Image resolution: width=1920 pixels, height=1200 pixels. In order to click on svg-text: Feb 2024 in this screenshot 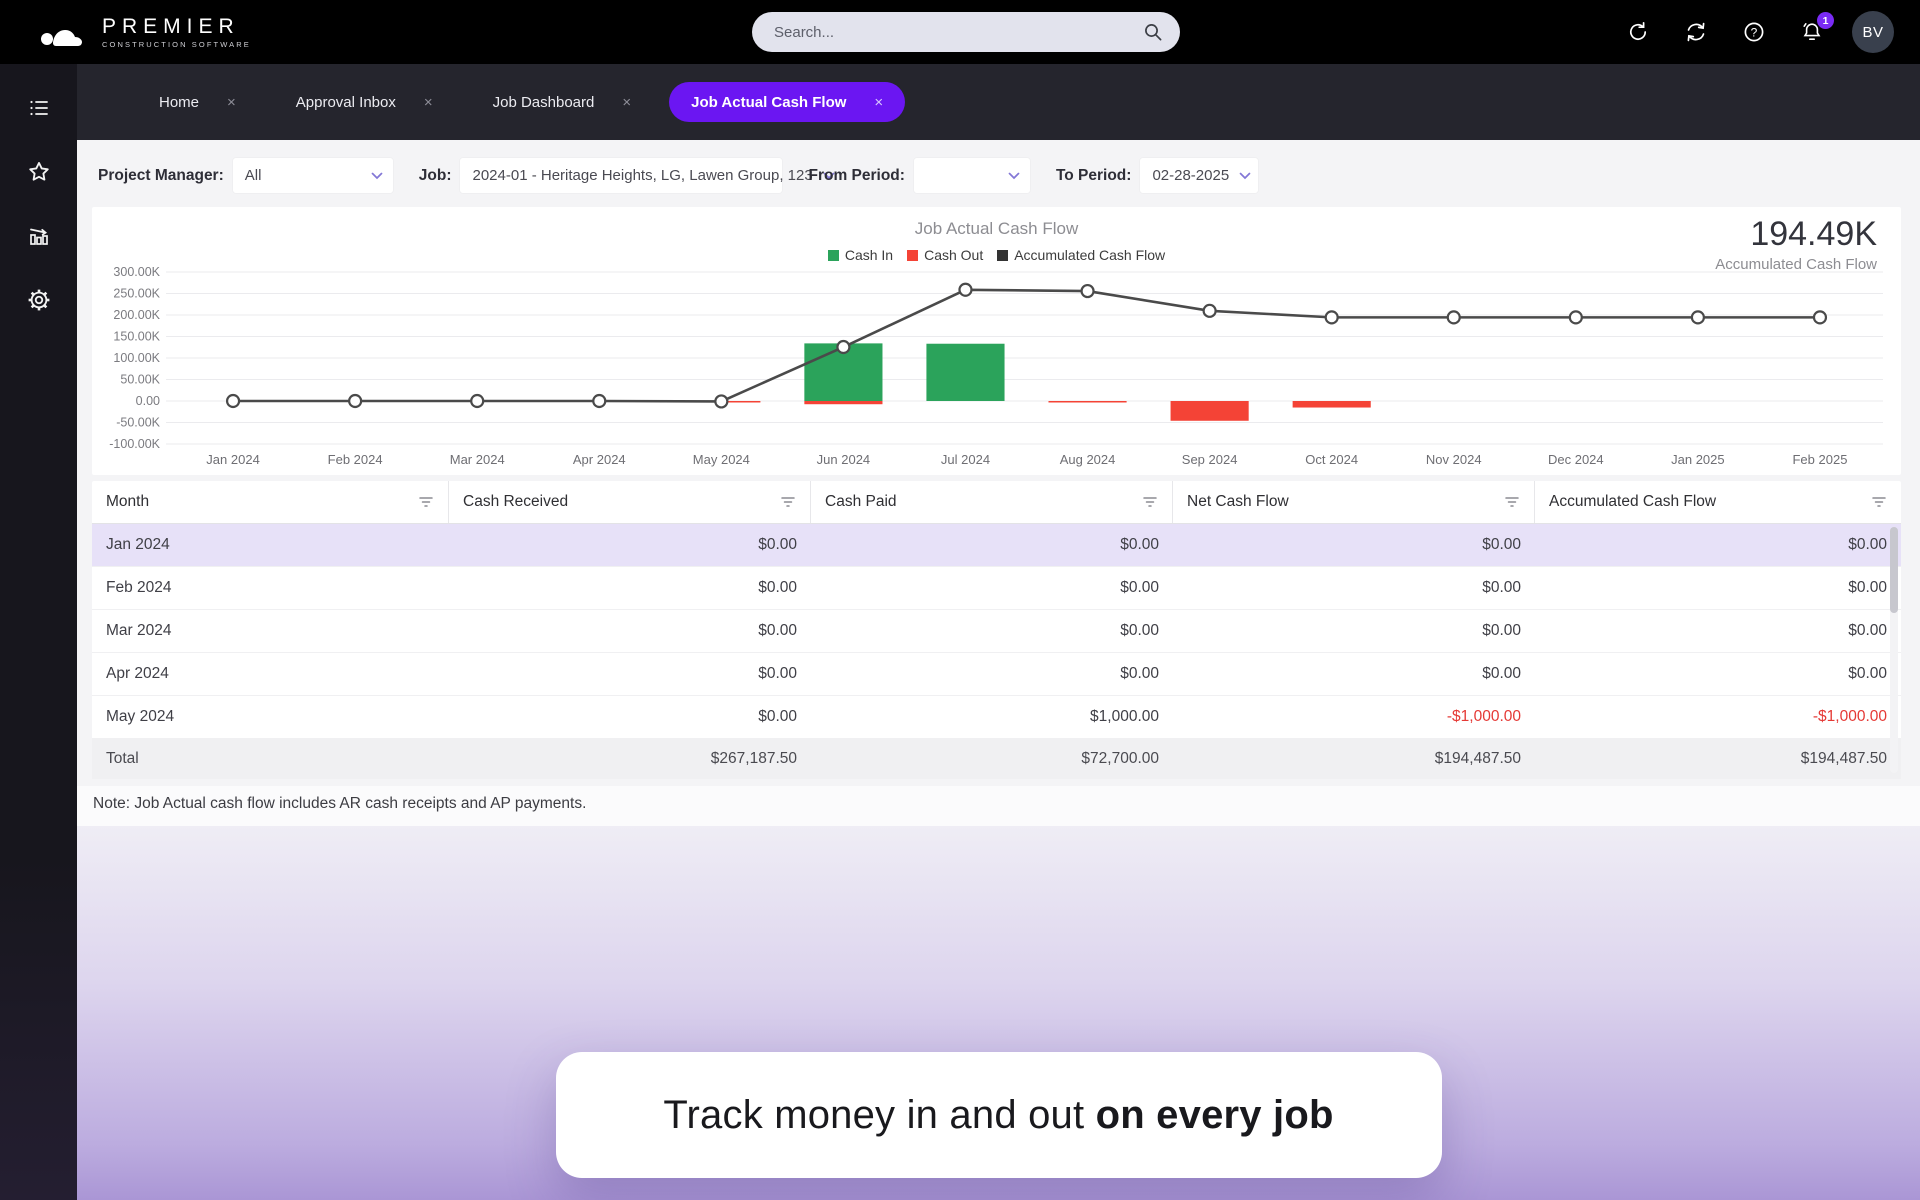, I will do `click(355, 459)`.